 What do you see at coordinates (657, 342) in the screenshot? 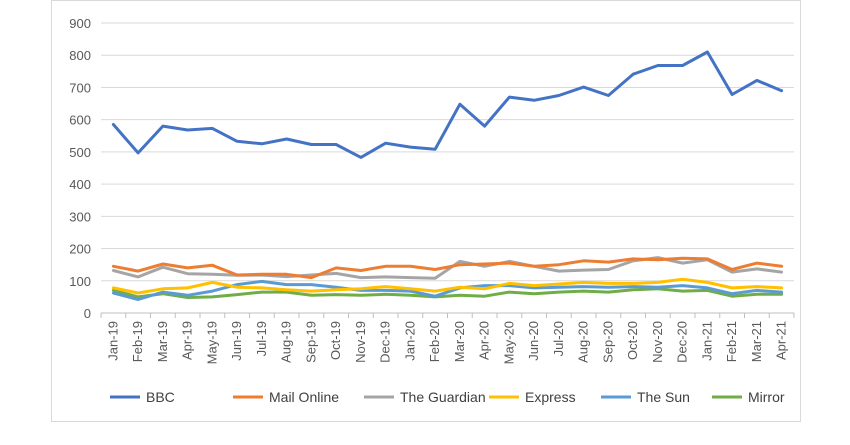
I see `x-tick-label: Nov-20` at bounding box center [657, 342].